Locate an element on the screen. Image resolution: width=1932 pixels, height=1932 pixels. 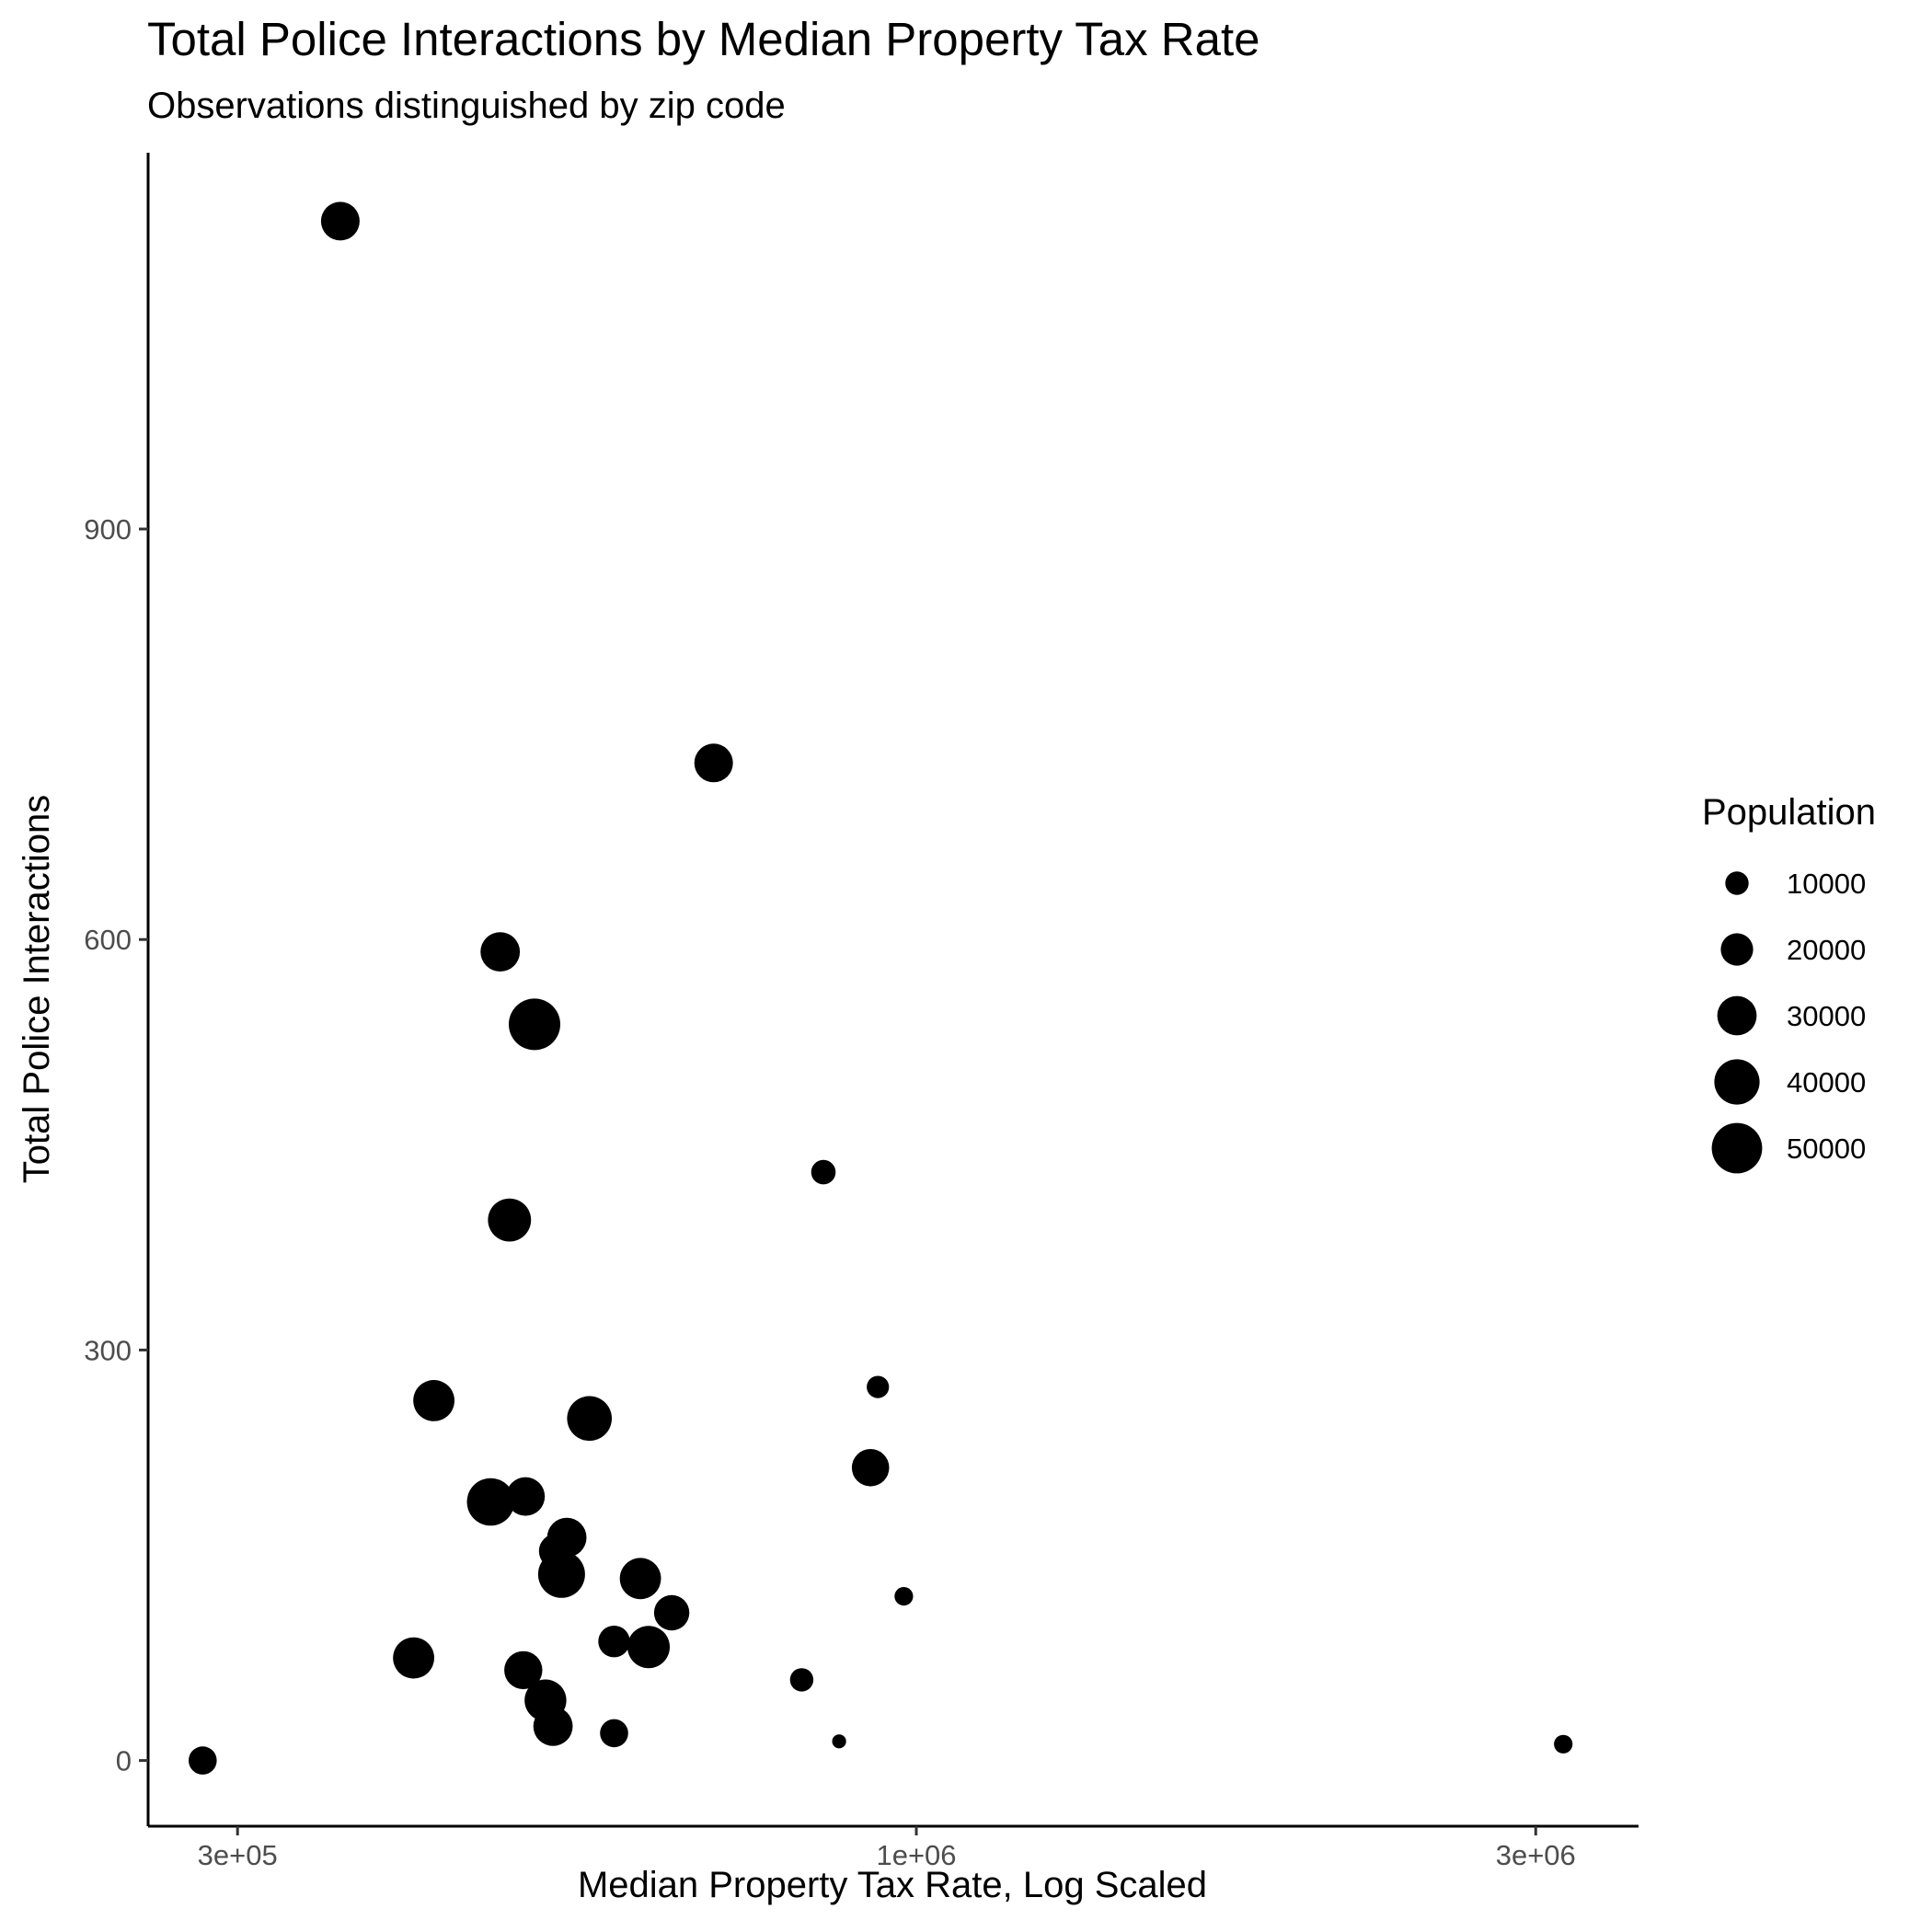
x-axis-ticks: 3e+05 1e+06 3e+06 is located at coordinates (887, 1848).